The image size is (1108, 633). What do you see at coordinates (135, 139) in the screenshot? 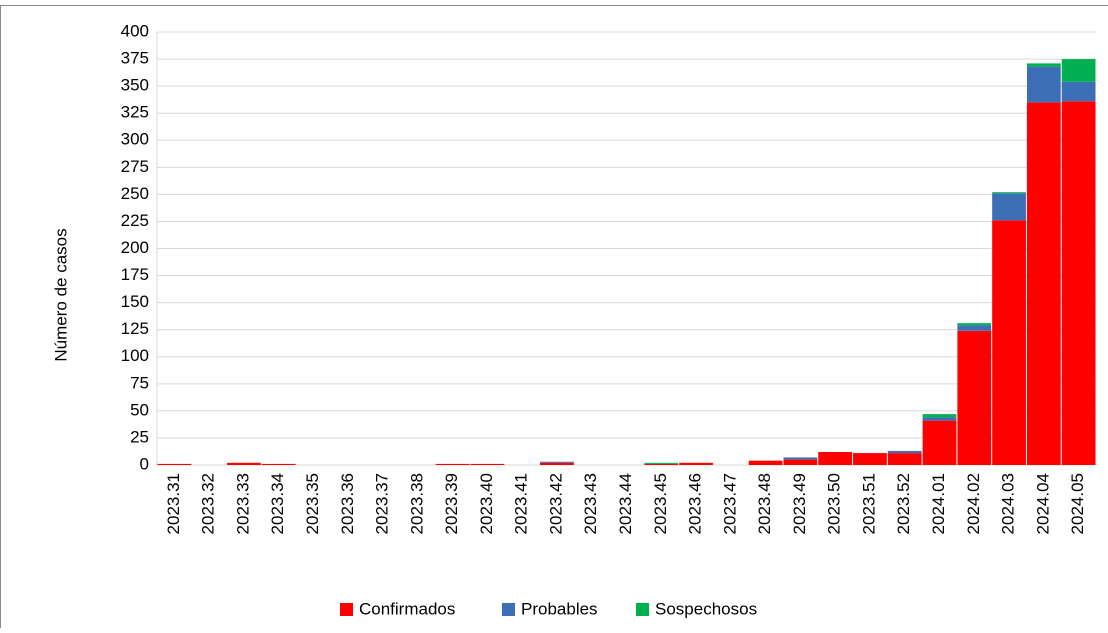
I see `y-tick-label: 300` at bounding box center [135, 139].